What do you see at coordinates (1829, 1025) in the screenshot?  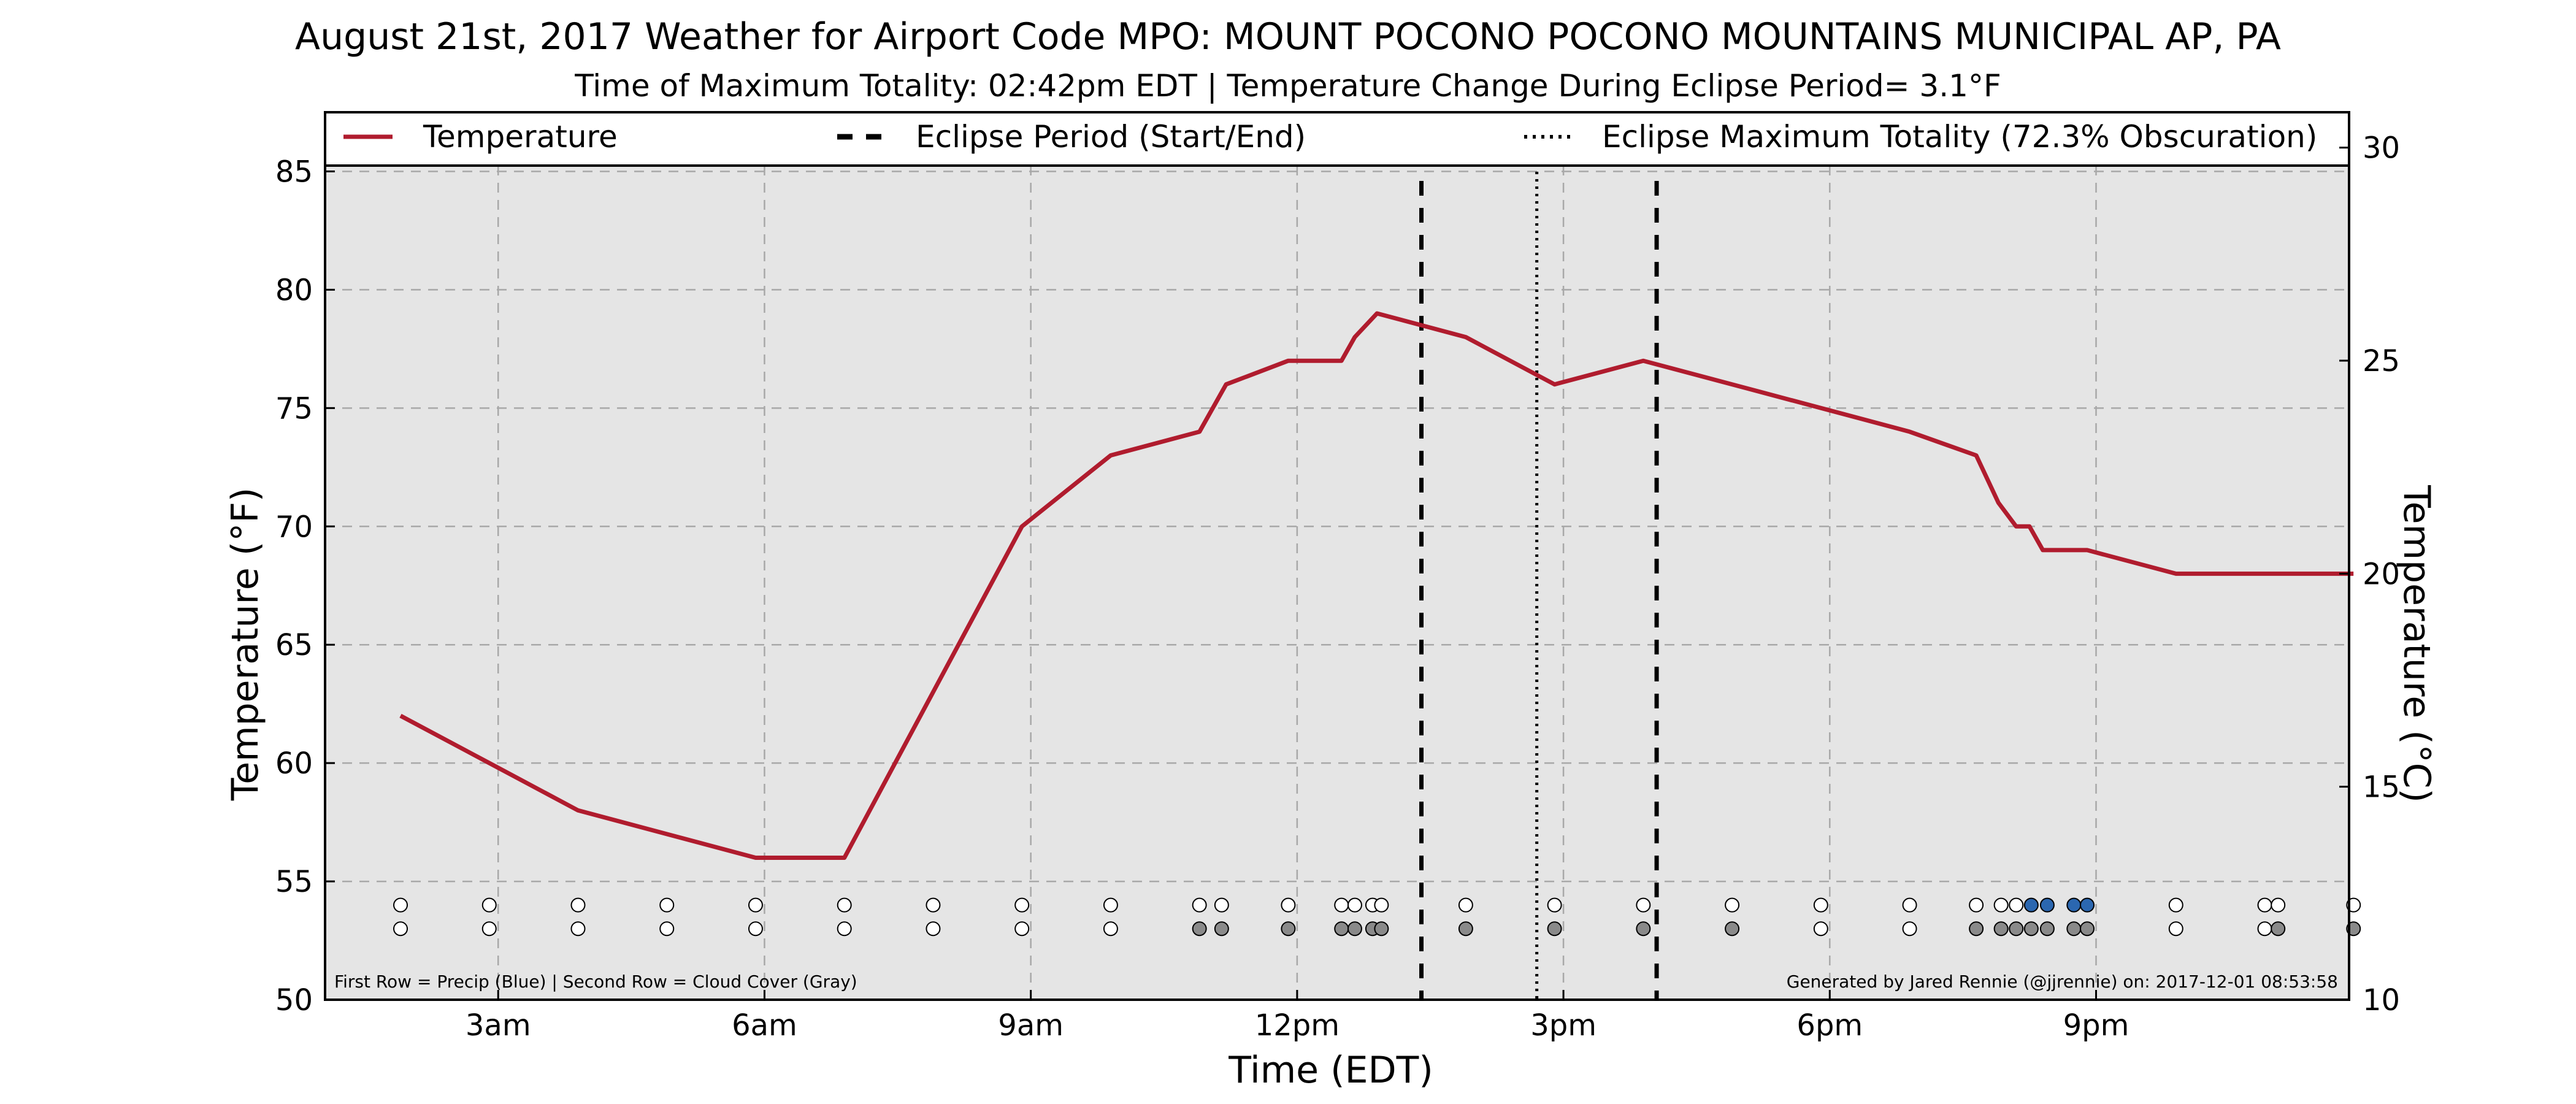 I see `x-tick-label: 6pm` at bounding box center [1829, 1025].